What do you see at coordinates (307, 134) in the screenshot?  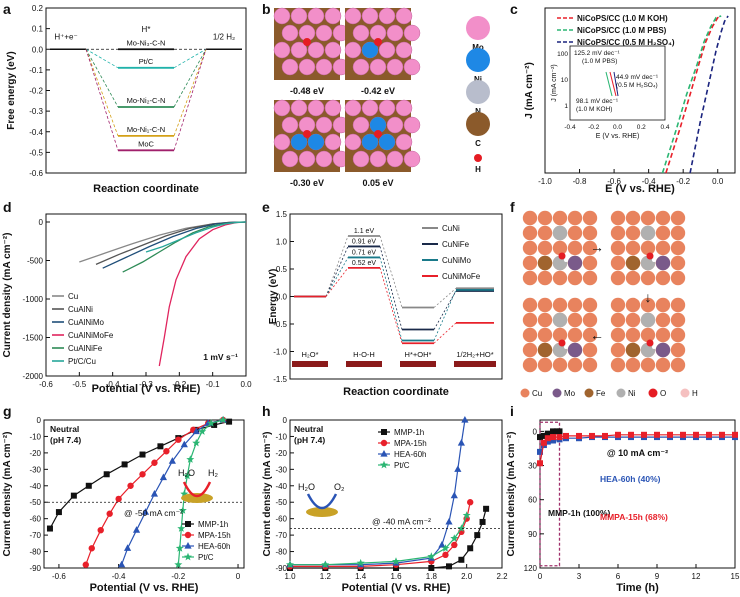 I see `h-atom` at bounding box center [307, 134].